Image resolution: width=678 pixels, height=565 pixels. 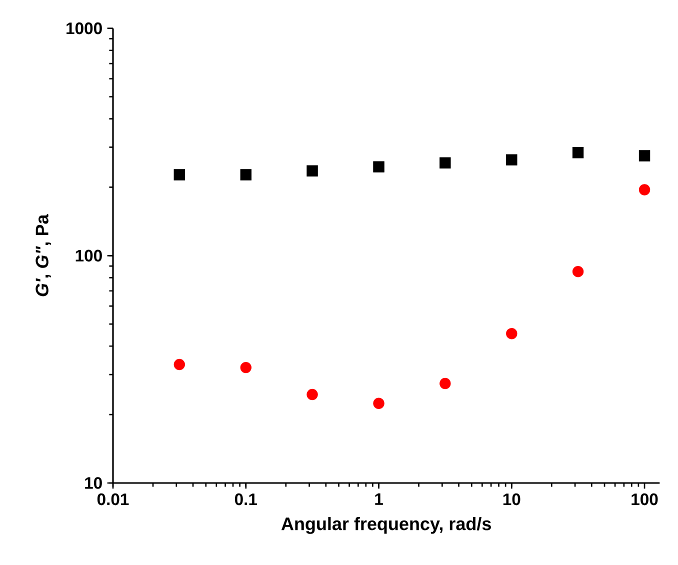 I want to click on y-axis-title: G', G", Pa, so click(x=44, y=255).